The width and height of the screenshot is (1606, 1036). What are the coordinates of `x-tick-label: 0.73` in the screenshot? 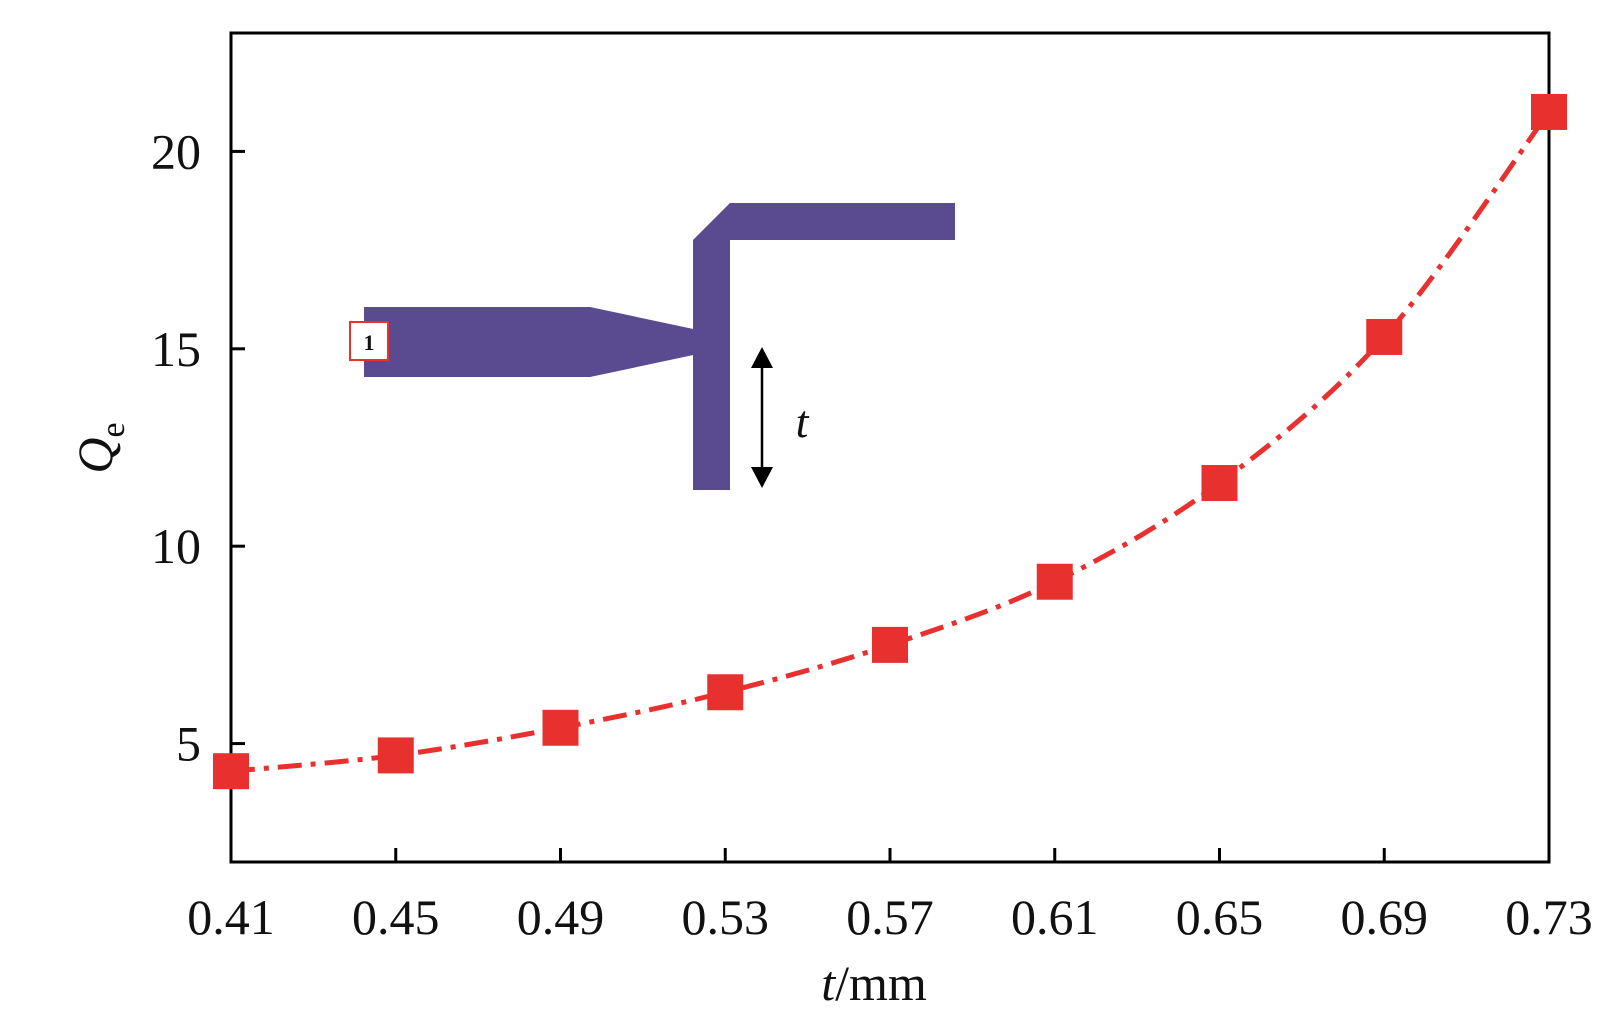 It's located at (1549, 917).